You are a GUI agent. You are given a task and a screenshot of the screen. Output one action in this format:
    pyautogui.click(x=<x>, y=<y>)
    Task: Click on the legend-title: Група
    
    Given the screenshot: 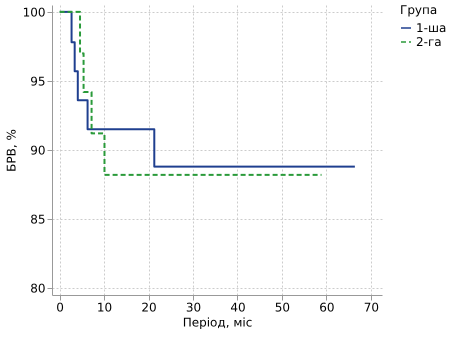 What is the action you would take?
    pyautogui.click(x=419, y=10)
    